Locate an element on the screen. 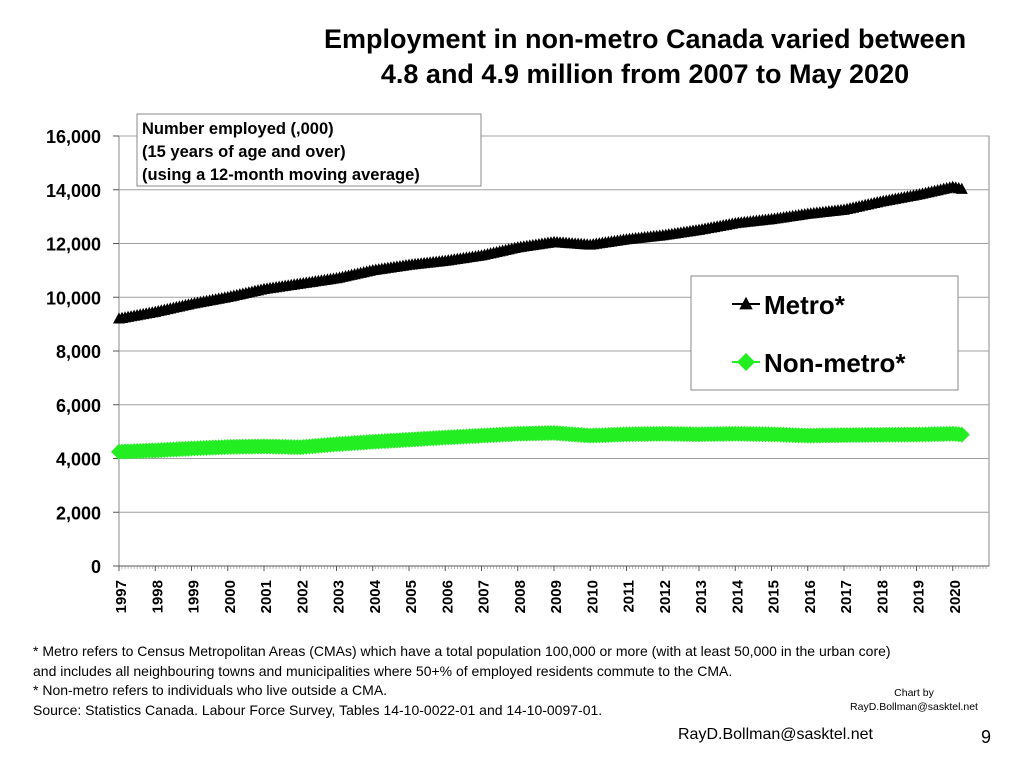  x-tick-label: 1998 is located at coordinates (157, 596).